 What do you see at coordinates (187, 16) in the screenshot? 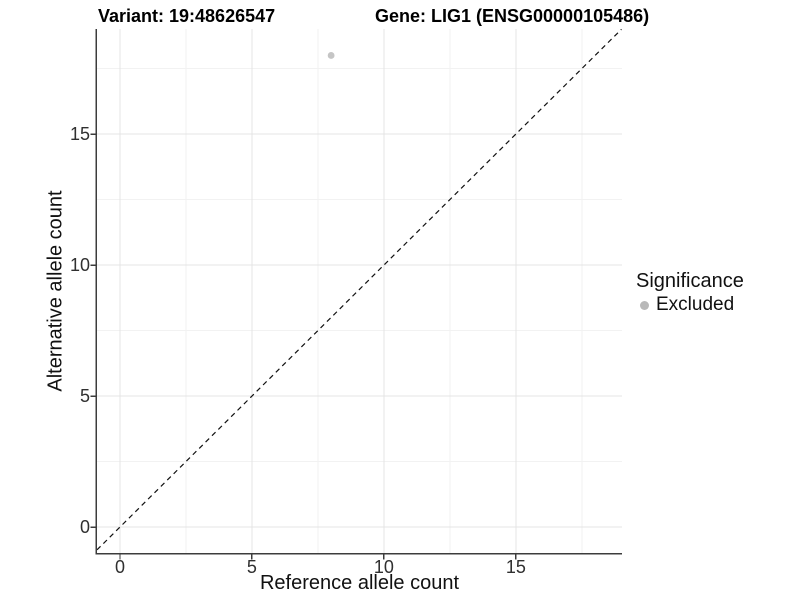
I see `plot-title-variant: Variant: 19:48626547` at bounding box center [187, 16].